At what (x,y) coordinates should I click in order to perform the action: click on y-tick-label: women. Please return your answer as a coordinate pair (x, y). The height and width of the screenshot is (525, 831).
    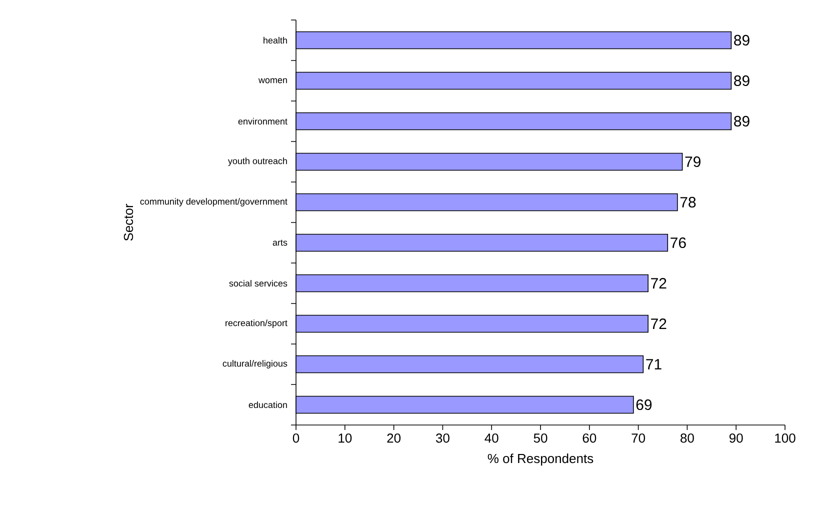
    Looking at the image, I should click on (272, 81).